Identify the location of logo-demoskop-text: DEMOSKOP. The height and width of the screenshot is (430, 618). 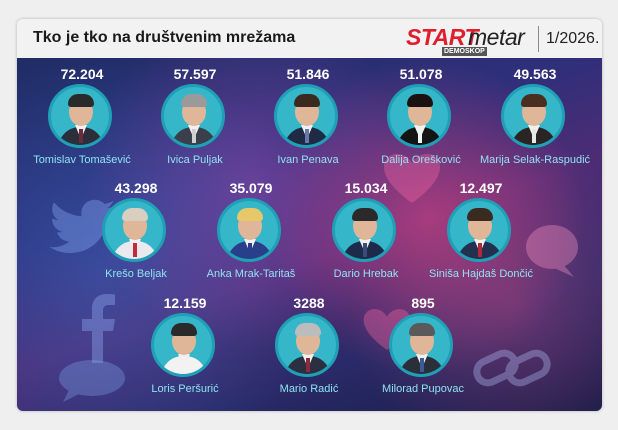
(464, 51).